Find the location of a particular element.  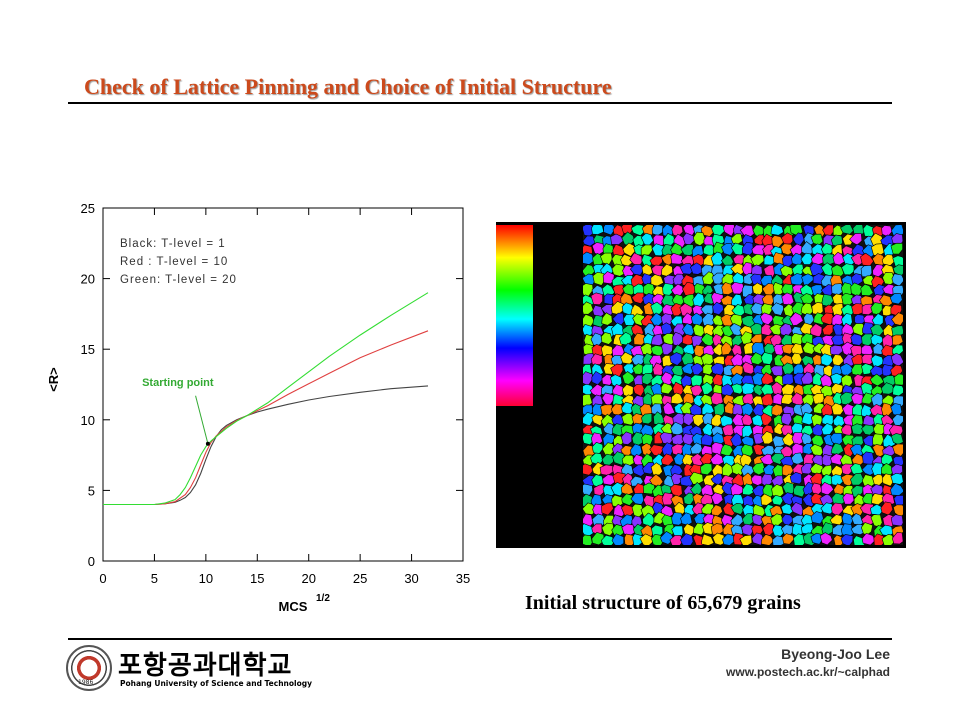

x-tick-label-2: 10 is located at coordinates (206, 578).